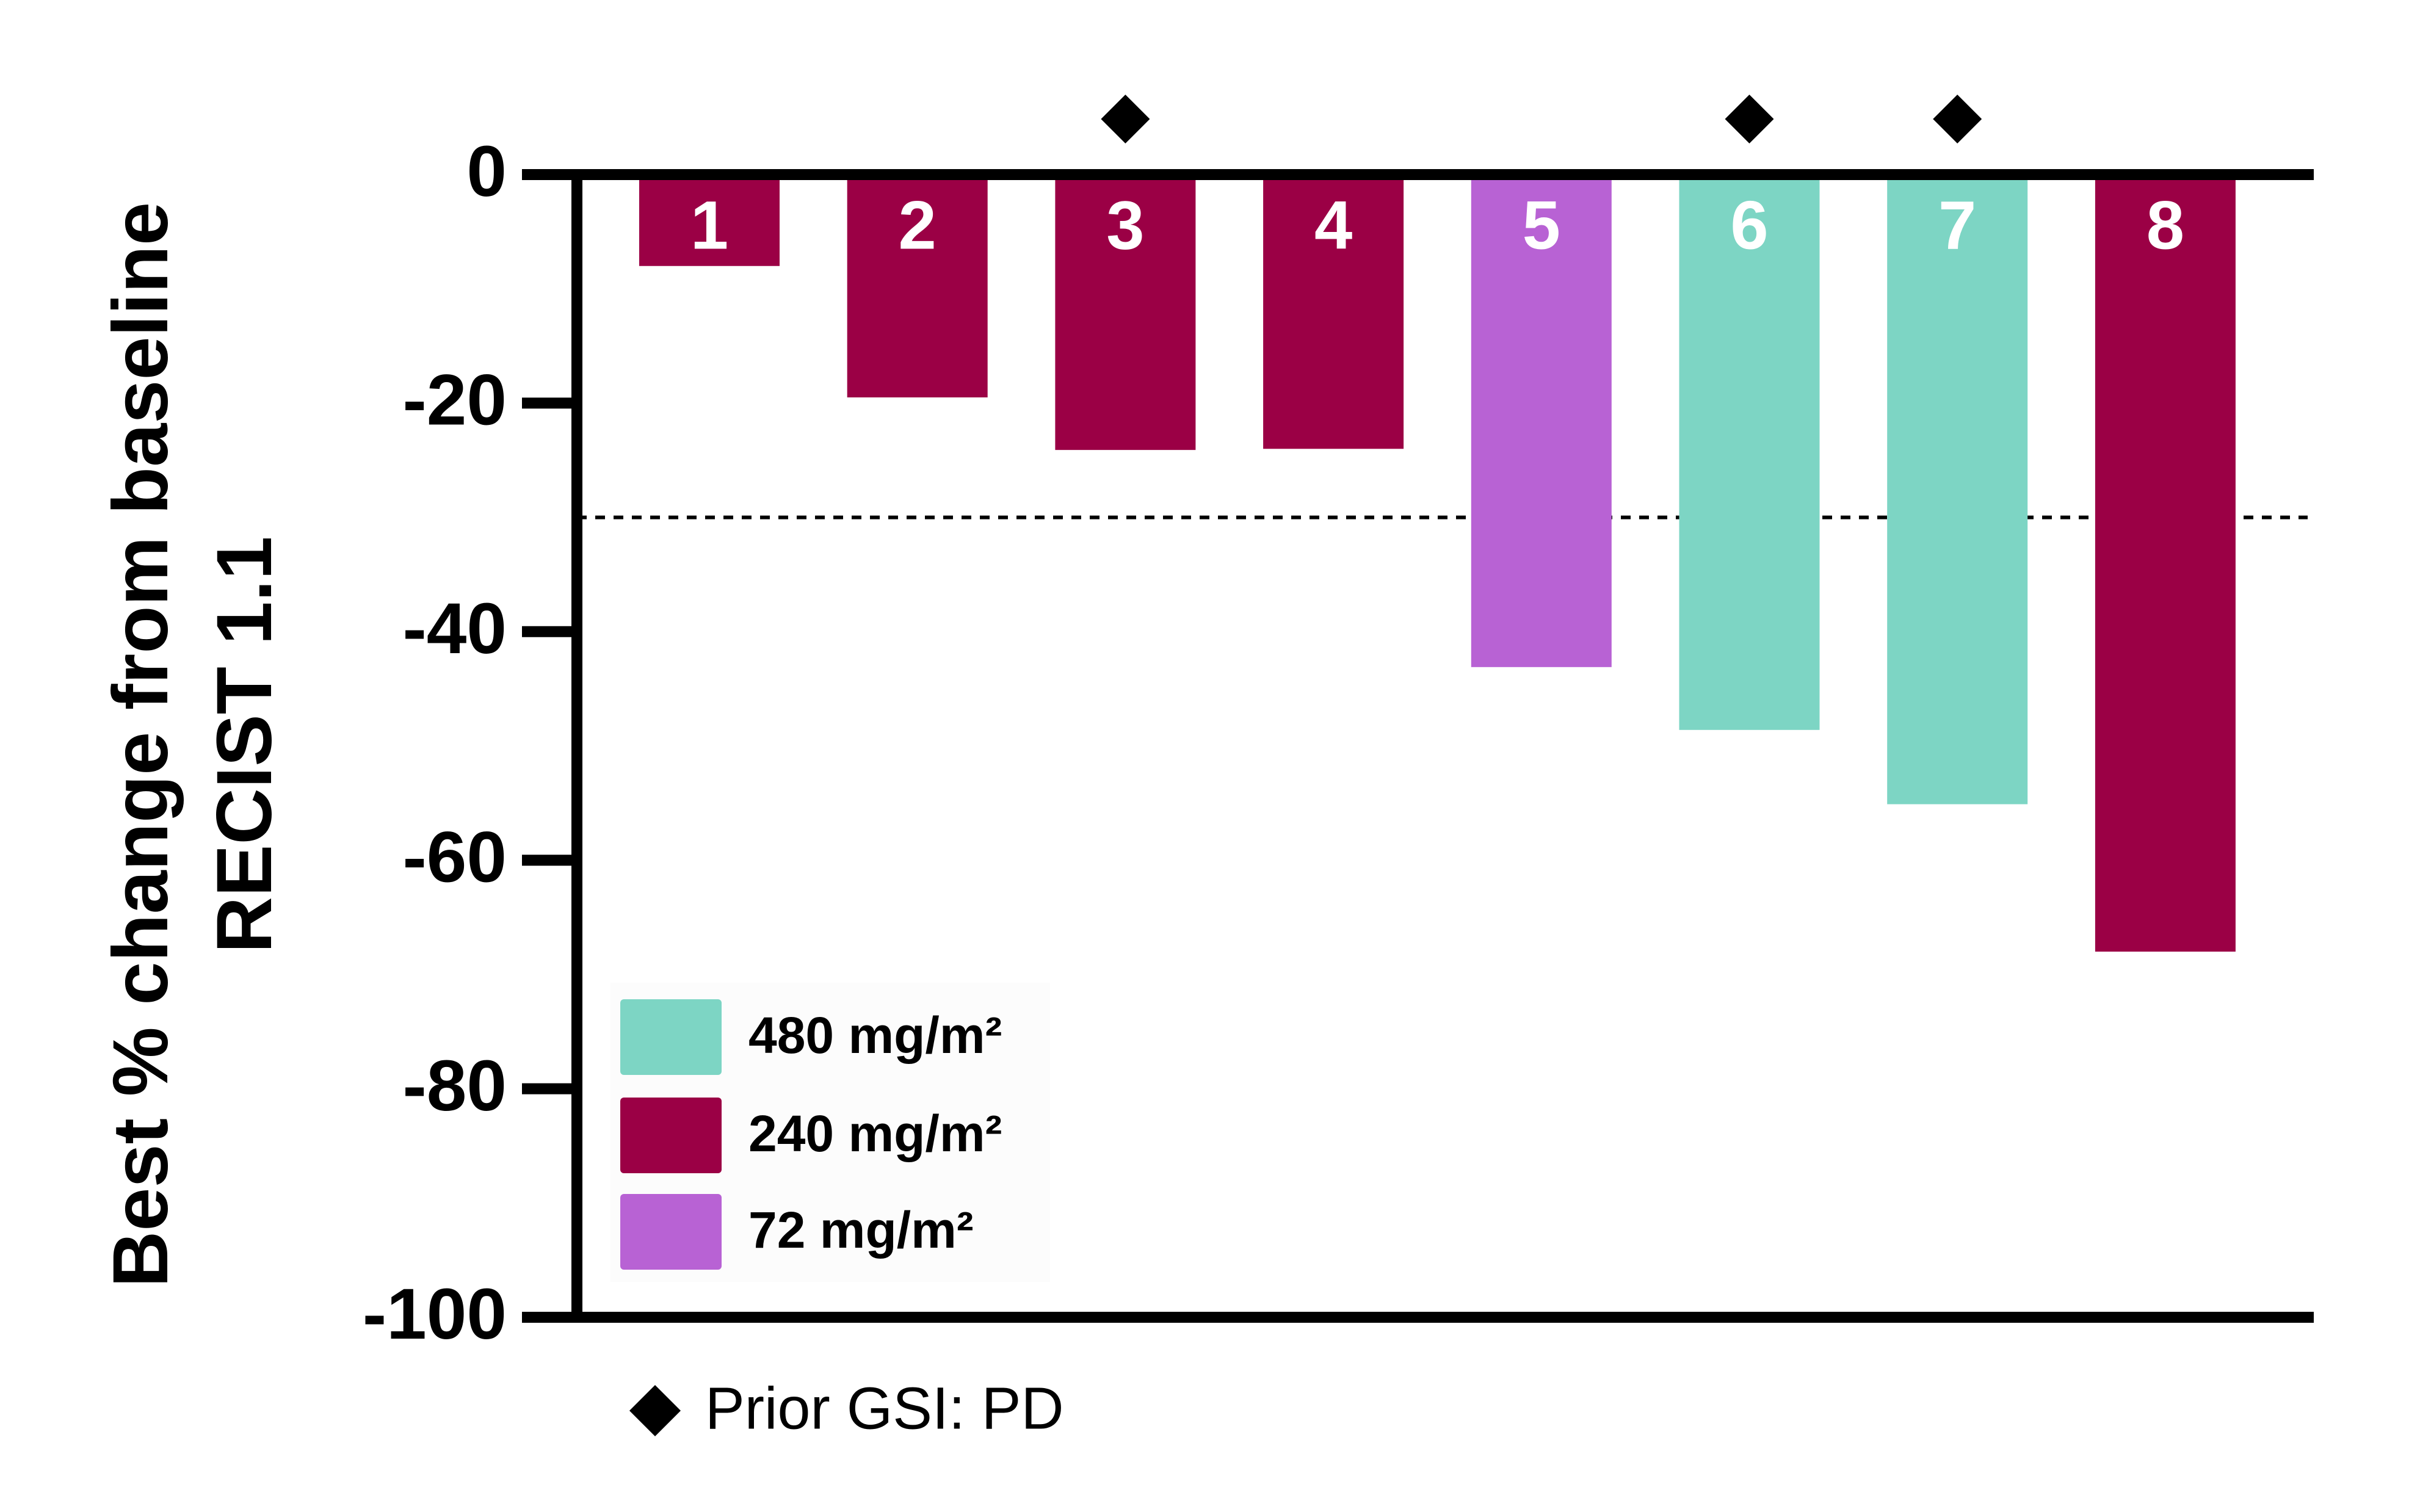 The image size is (2420, 1512). I want to click on y-tick-label: -20, so click(454, 400).